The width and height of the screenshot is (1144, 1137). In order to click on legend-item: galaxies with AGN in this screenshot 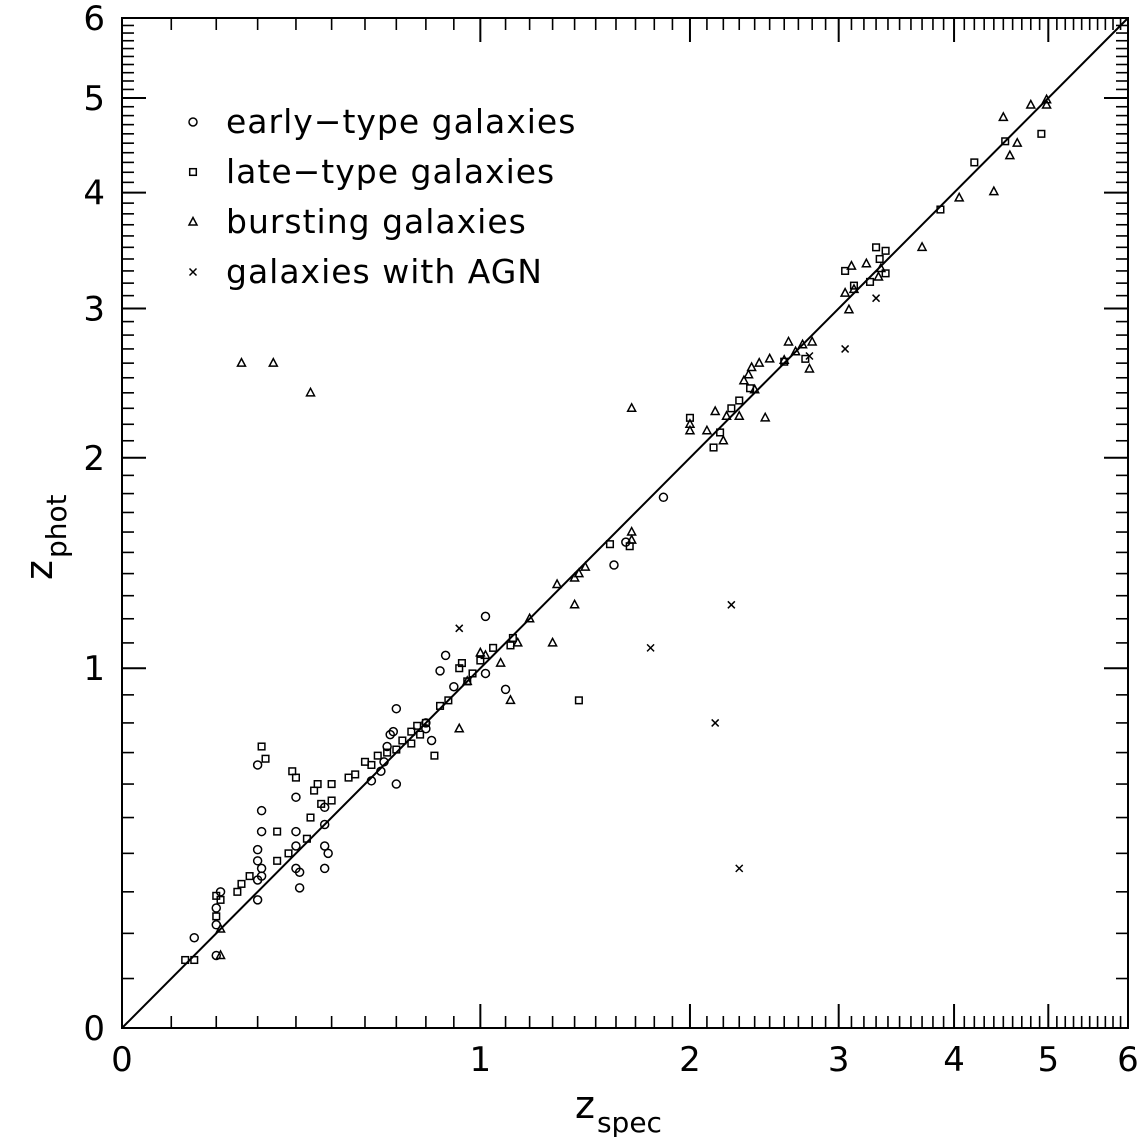, I will do `click(365, 271)`.